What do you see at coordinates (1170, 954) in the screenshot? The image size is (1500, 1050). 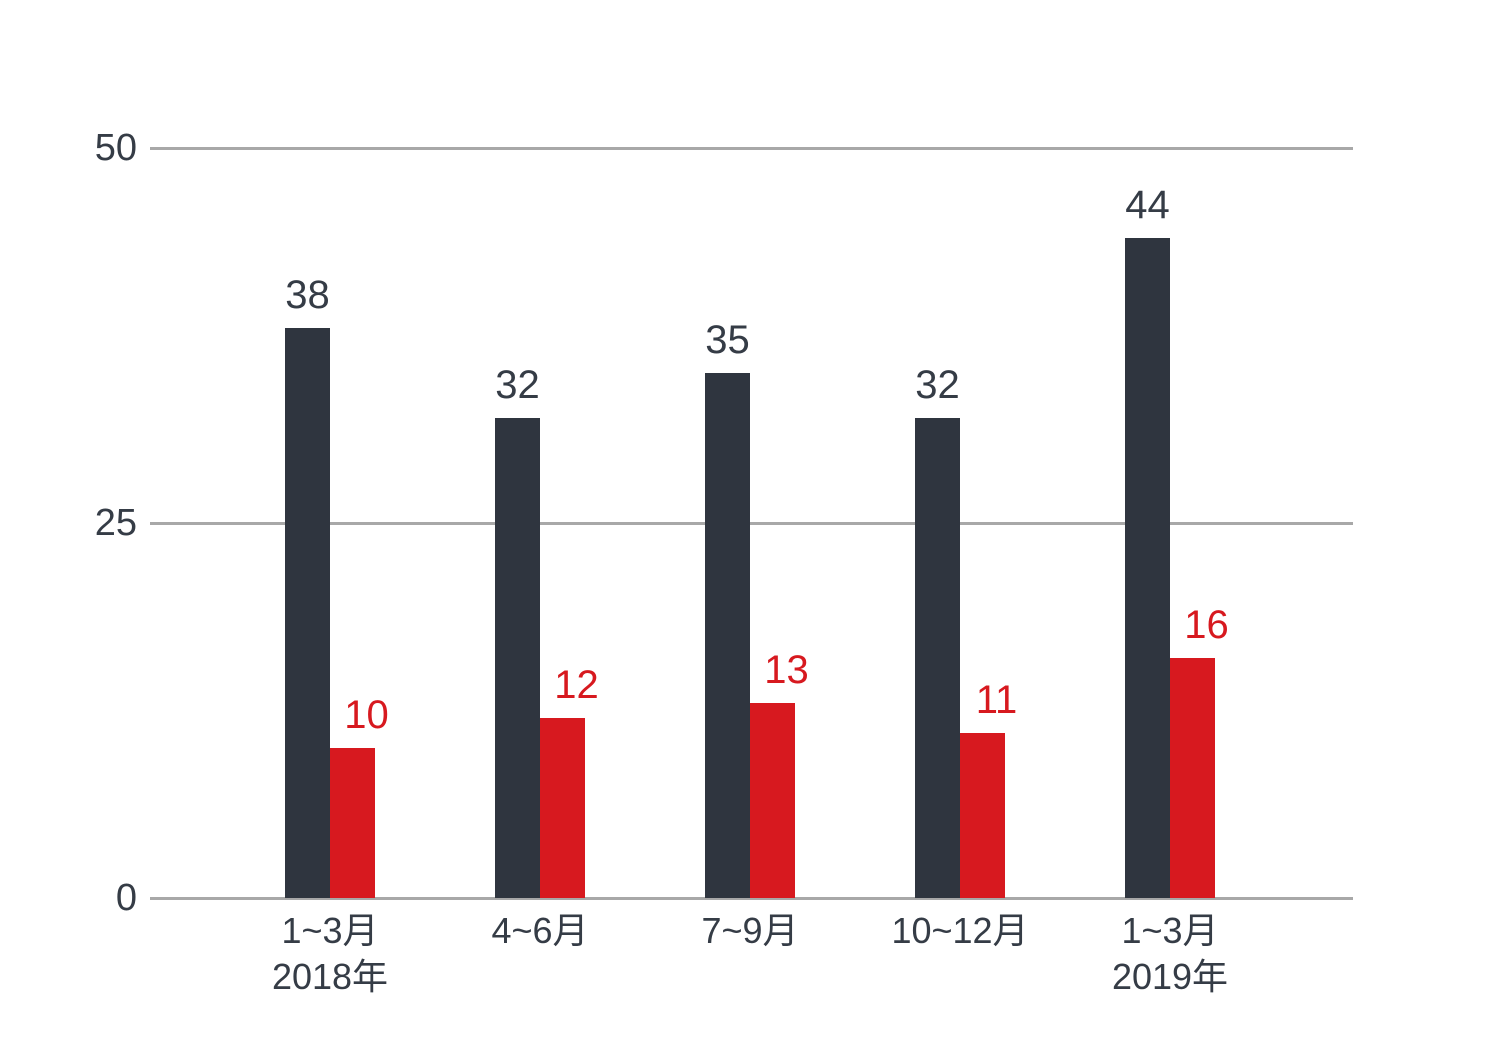 I see `x-category-label-5: 1~3月 2019年` at bounding box center [1170, 954].